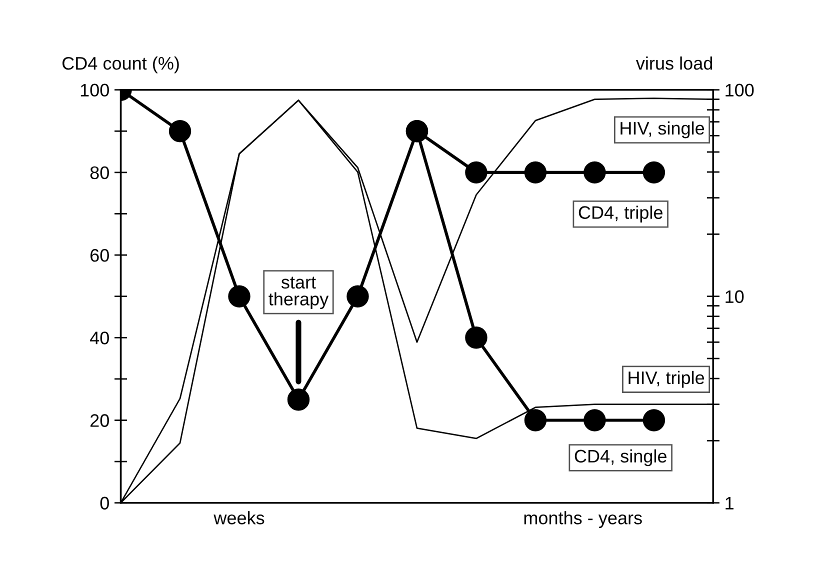 The height and width of the screenshot is (565, 816). Describe the element at coordinates (620, 457) in the screenshot. I see `series-label: CD4, single` at that location.